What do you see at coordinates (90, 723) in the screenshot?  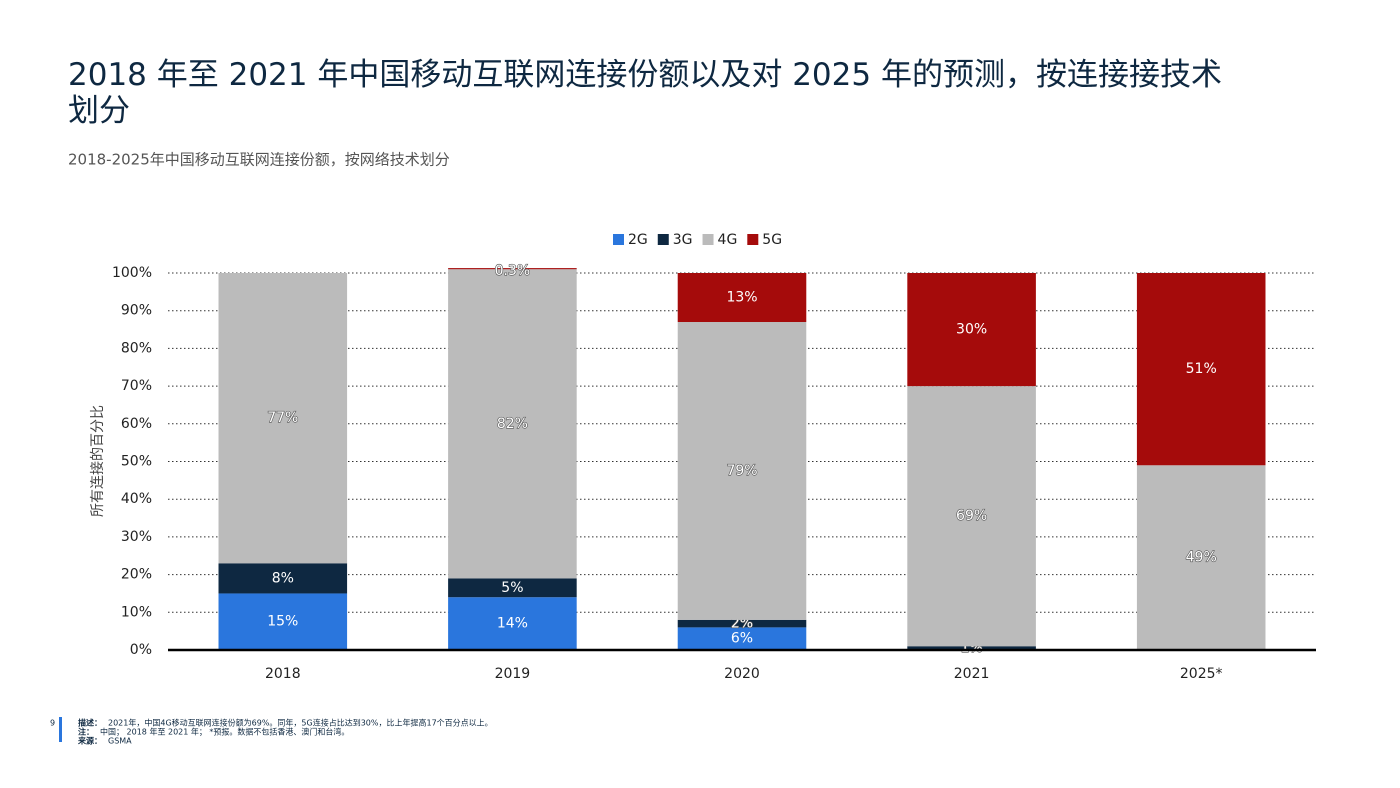 I see `footer-key: 描述：` at bounding box center [90, 723].